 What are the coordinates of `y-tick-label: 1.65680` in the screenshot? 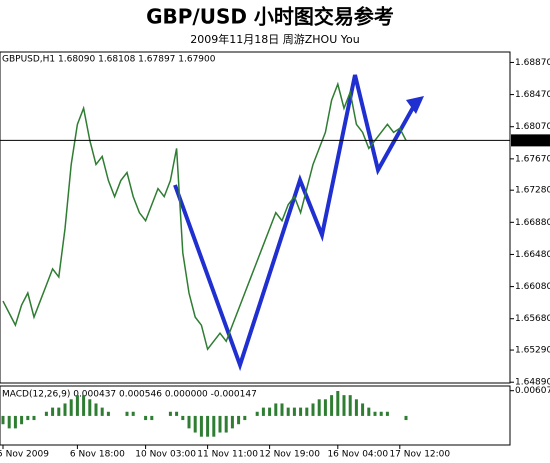 It's located at (532, 319).